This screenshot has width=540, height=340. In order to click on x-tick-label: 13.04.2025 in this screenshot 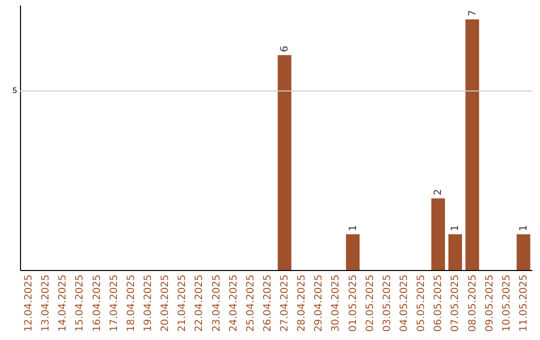, I will do `click(46, 303)`.